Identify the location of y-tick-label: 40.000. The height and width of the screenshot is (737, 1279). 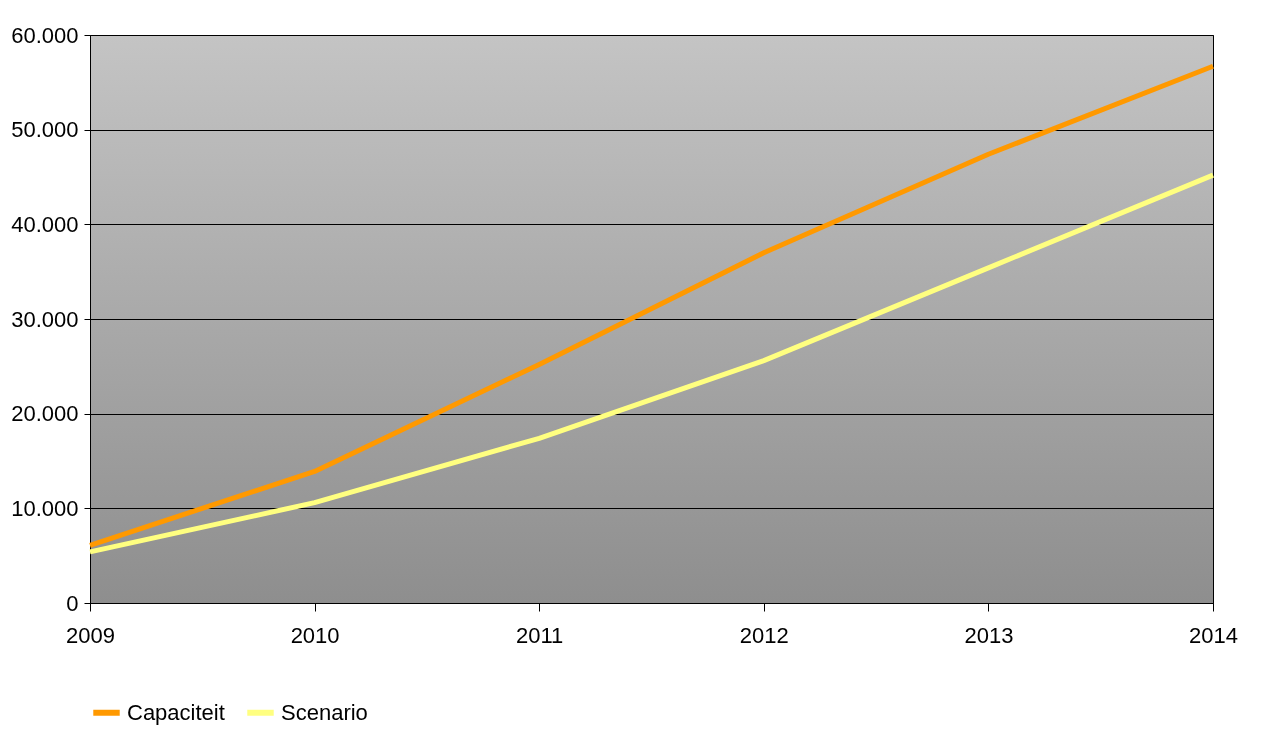
(45, 224).